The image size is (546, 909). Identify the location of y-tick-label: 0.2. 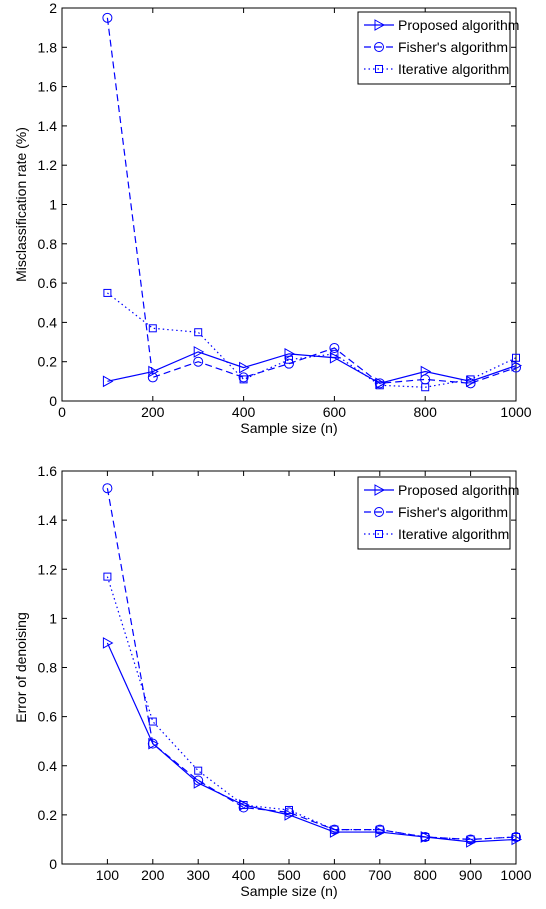
(48, 362).